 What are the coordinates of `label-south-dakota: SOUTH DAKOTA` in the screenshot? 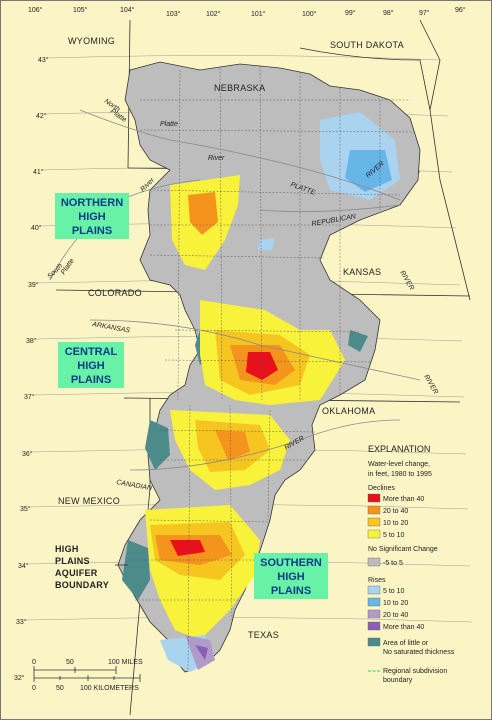 It's located at (367, 45).